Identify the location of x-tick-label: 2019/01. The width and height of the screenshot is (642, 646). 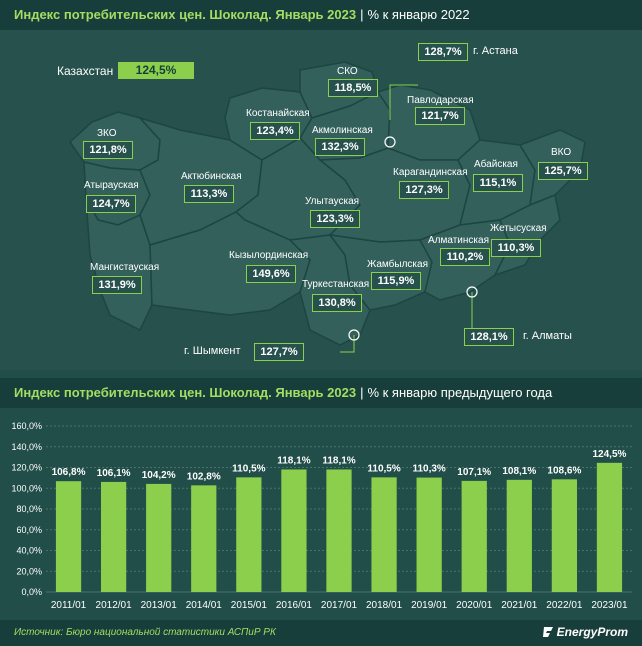
(429, 605).